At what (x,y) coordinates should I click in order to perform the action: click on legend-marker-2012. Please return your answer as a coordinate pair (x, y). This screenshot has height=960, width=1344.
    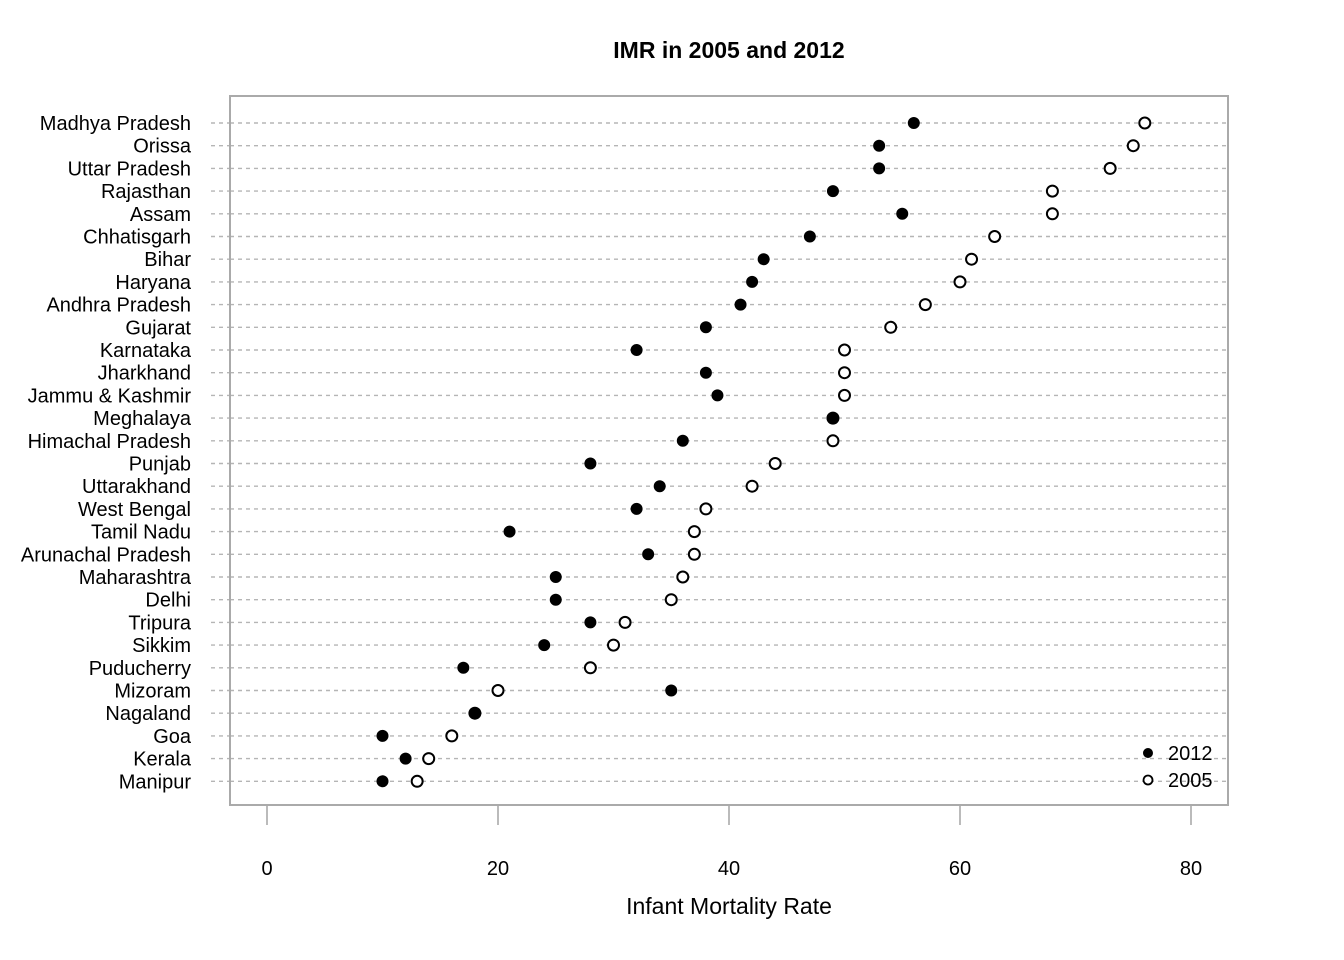
    Looking at the image, I should click on (1148, 753).